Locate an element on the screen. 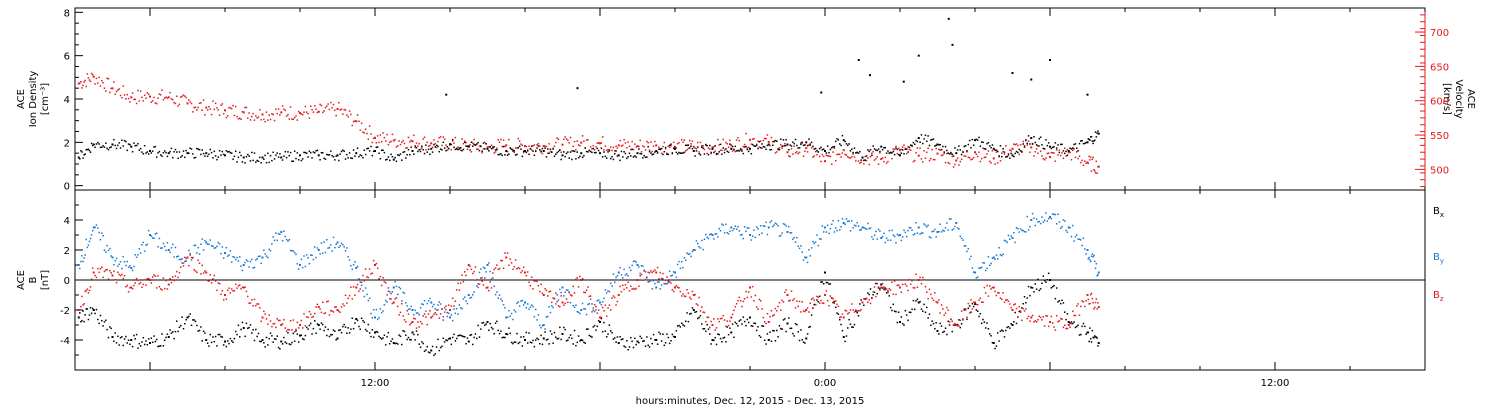 This screenshot has width=1500, height=414. legend-bx-subscript: x is located at coordinates (1442, 215).